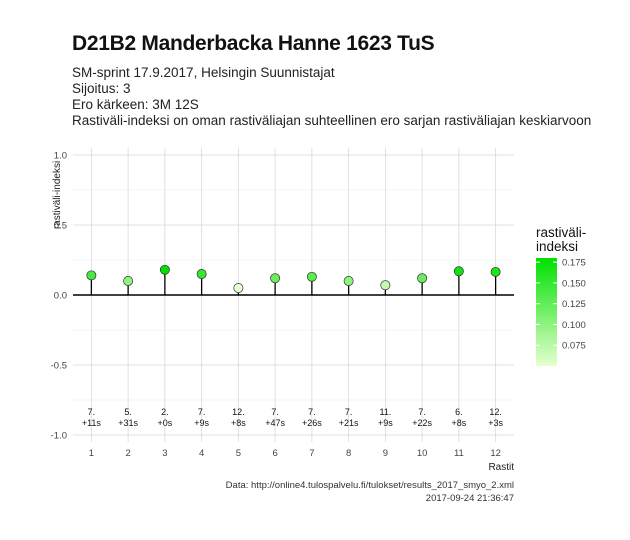  What do you see at coordinates (574, 346) in the screenshot?
I see `legend-tick-label: 0.075` at bounding box center [574, 346].